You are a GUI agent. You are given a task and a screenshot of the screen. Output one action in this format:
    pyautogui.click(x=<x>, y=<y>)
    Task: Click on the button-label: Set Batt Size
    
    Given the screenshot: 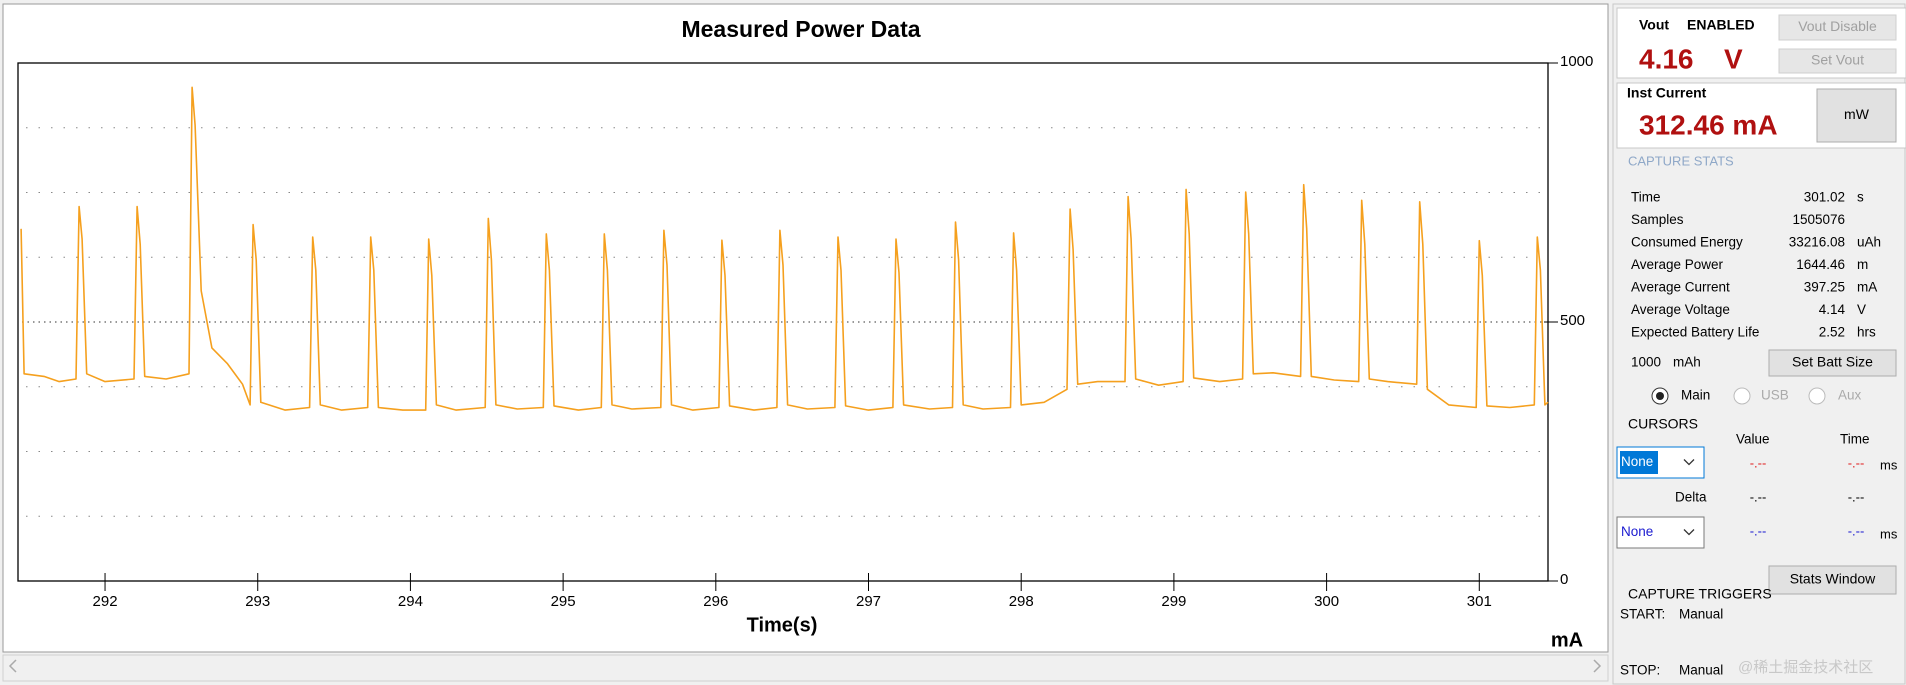 What is the action you would take?
    pyautogui.click(x=1832, y=362)
    